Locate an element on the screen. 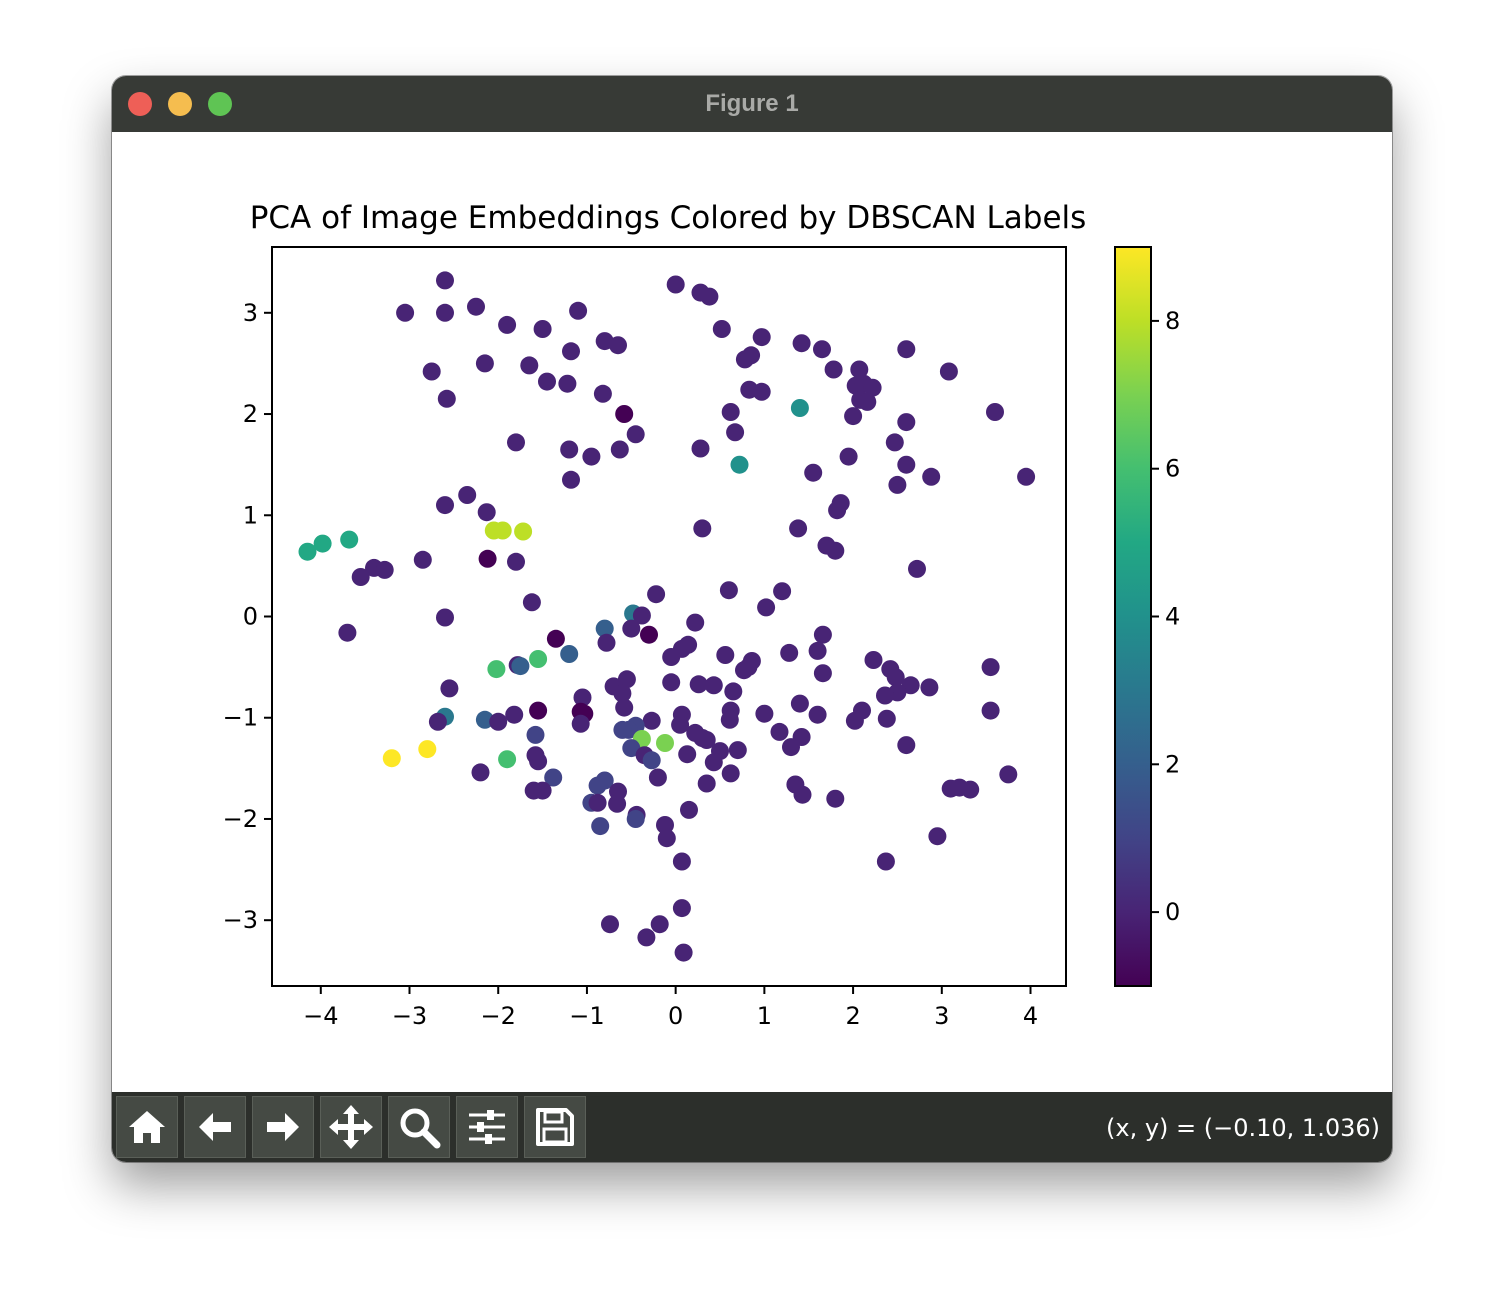 The image size is (1504, 1312). colorbar-tick-label: 2 is located at coordinates (1172, 764).